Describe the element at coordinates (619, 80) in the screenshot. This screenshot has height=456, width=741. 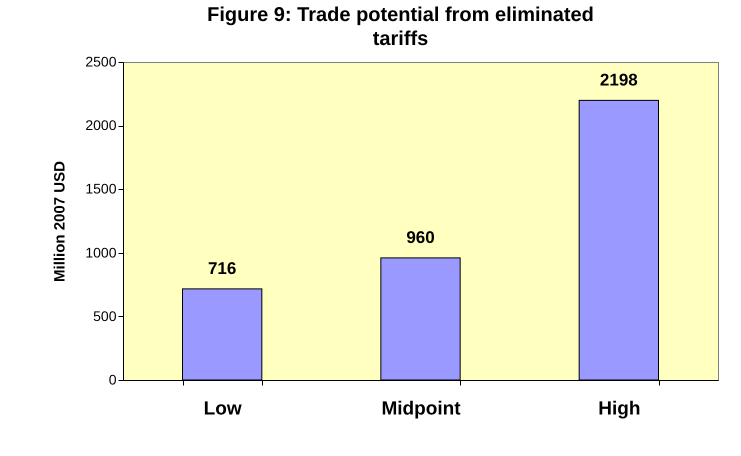
I see `data-label: 2198` at that location.